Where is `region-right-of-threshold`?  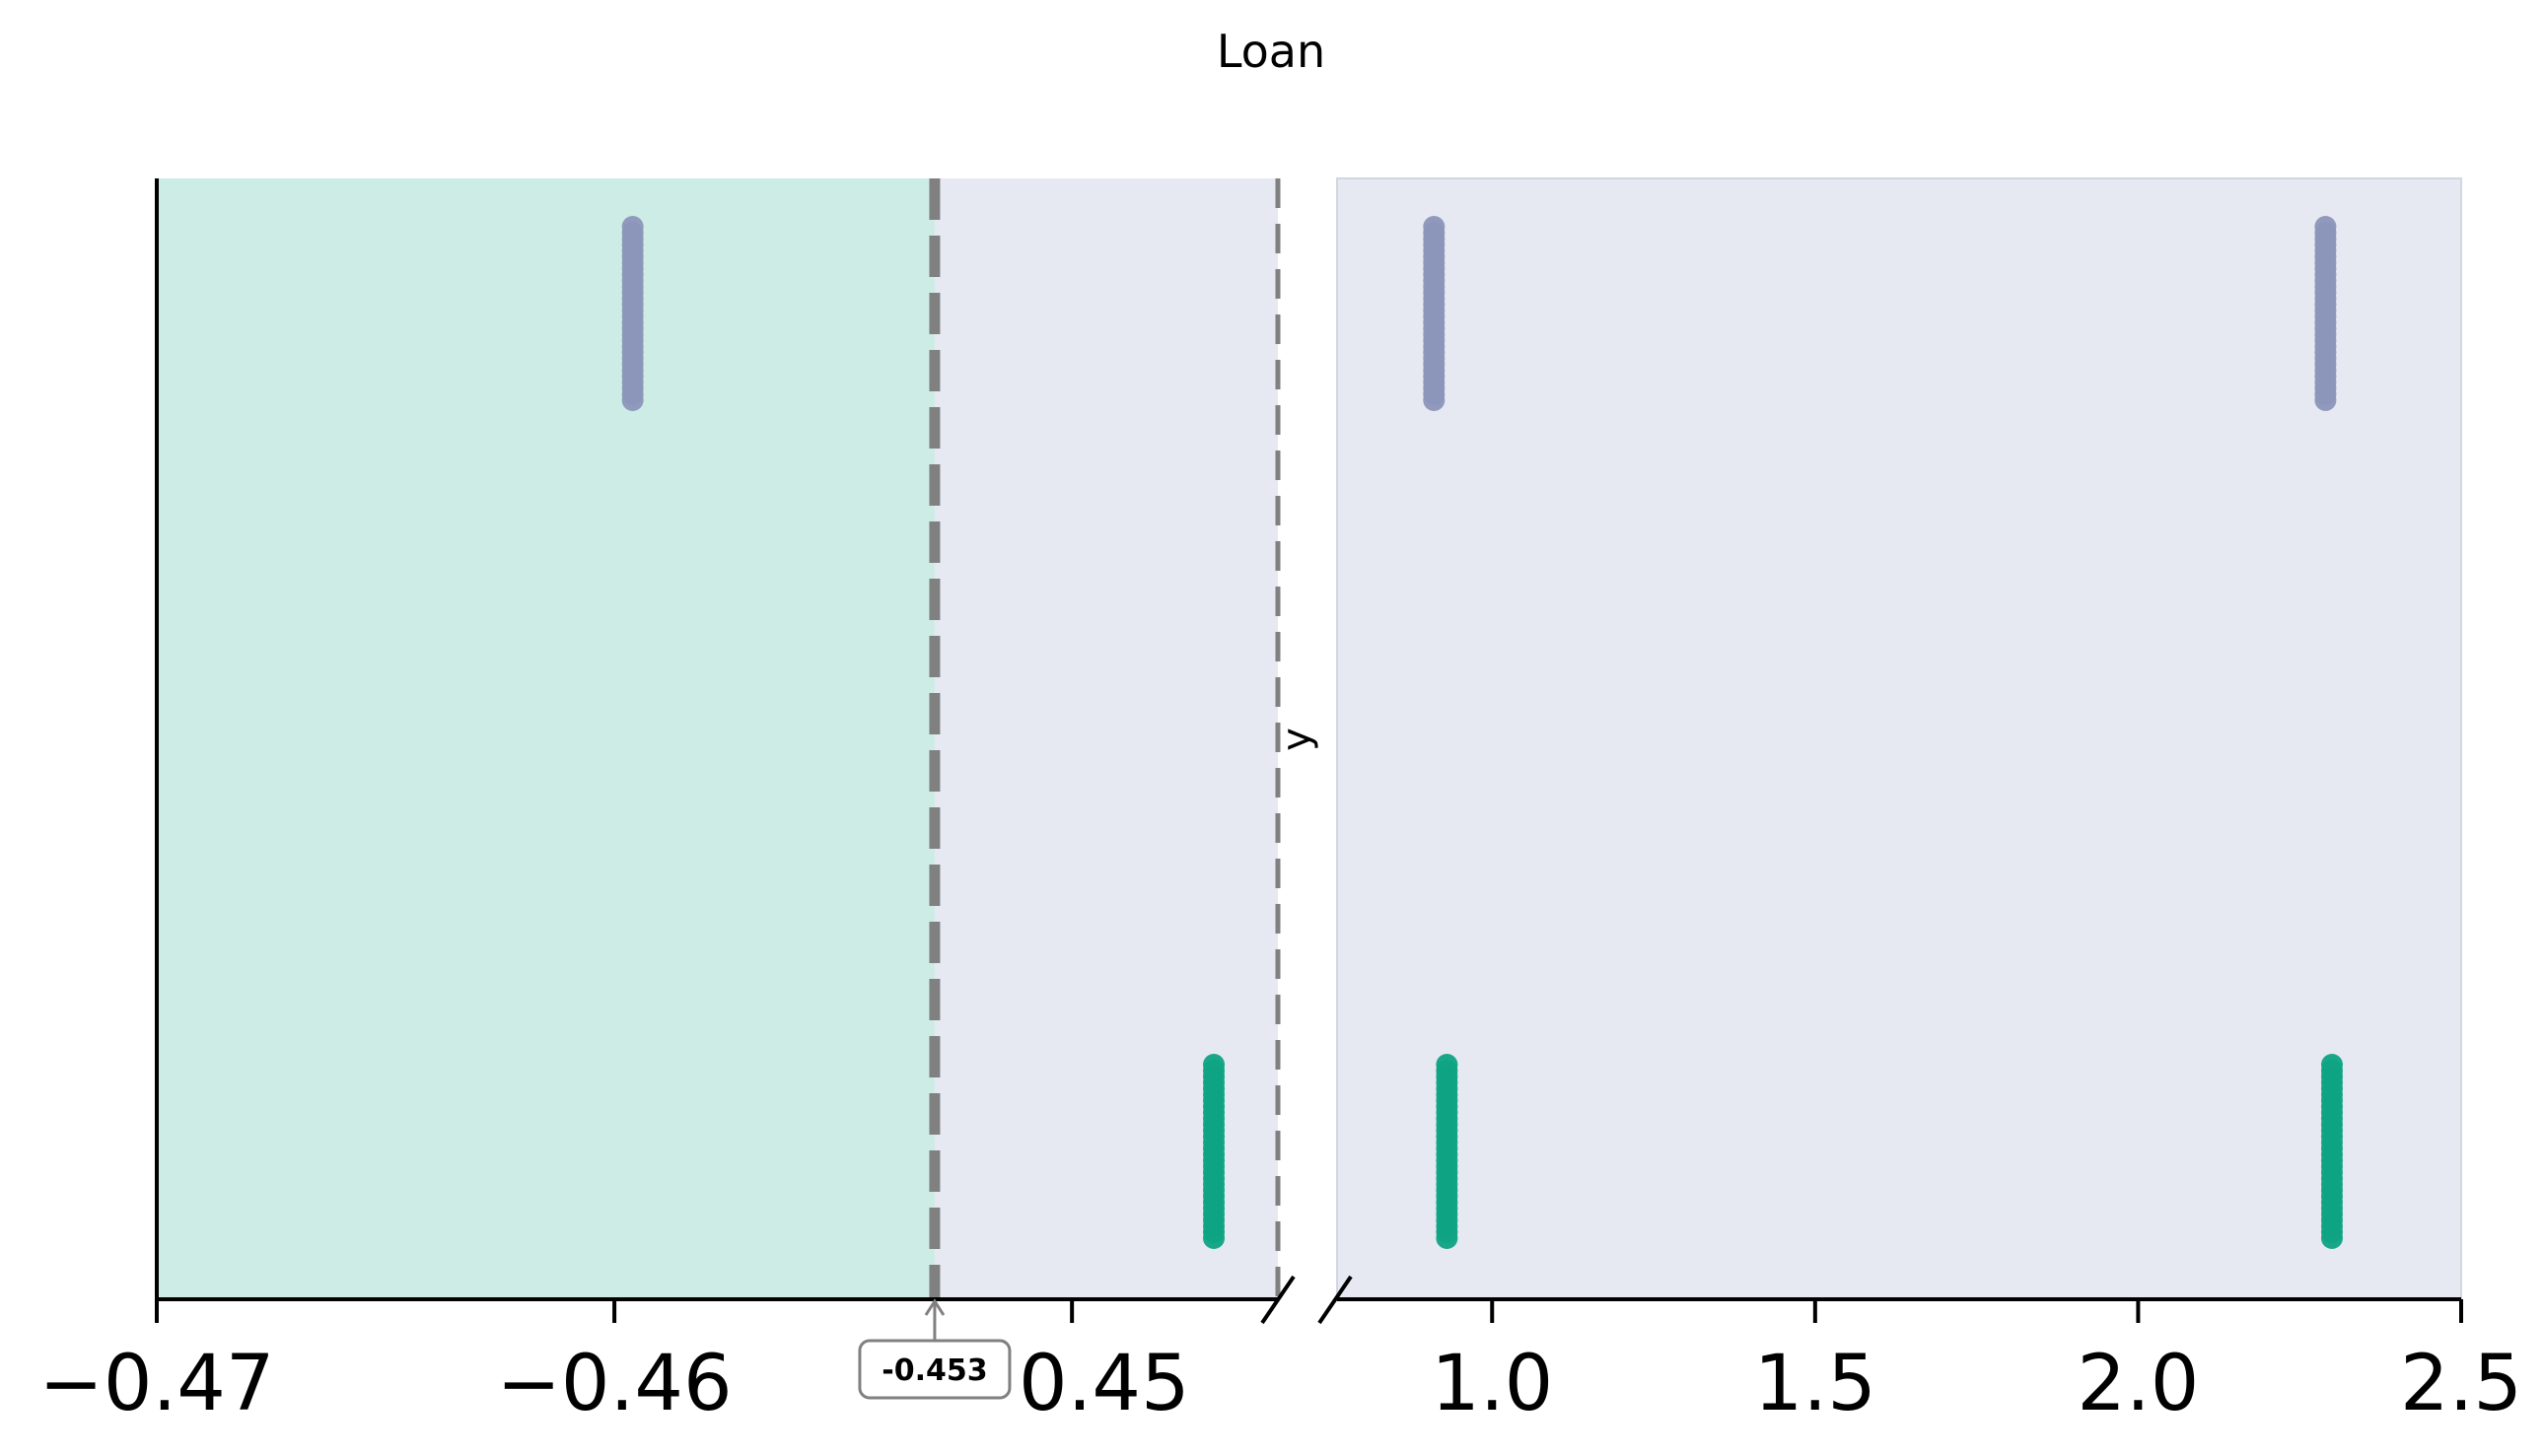 region-right-of-threshold is located at coordinates (1106, 738).